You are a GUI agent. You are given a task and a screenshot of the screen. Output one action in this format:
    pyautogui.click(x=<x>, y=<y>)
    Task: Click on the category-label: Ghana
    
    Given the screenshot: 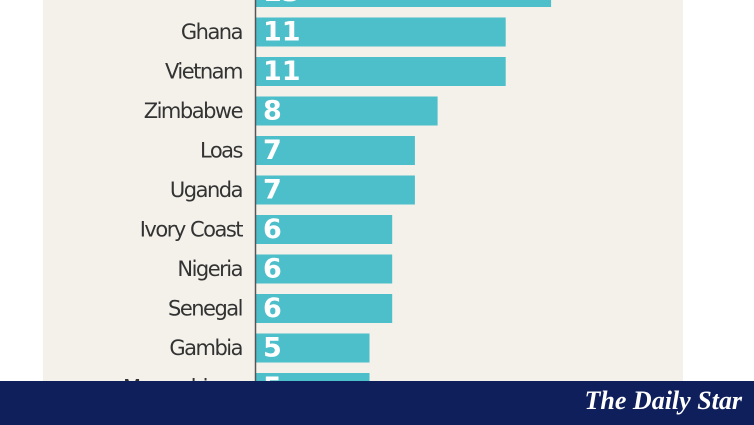 What is the action you would take?
    pyautogui.click(x=211, y=32)
    